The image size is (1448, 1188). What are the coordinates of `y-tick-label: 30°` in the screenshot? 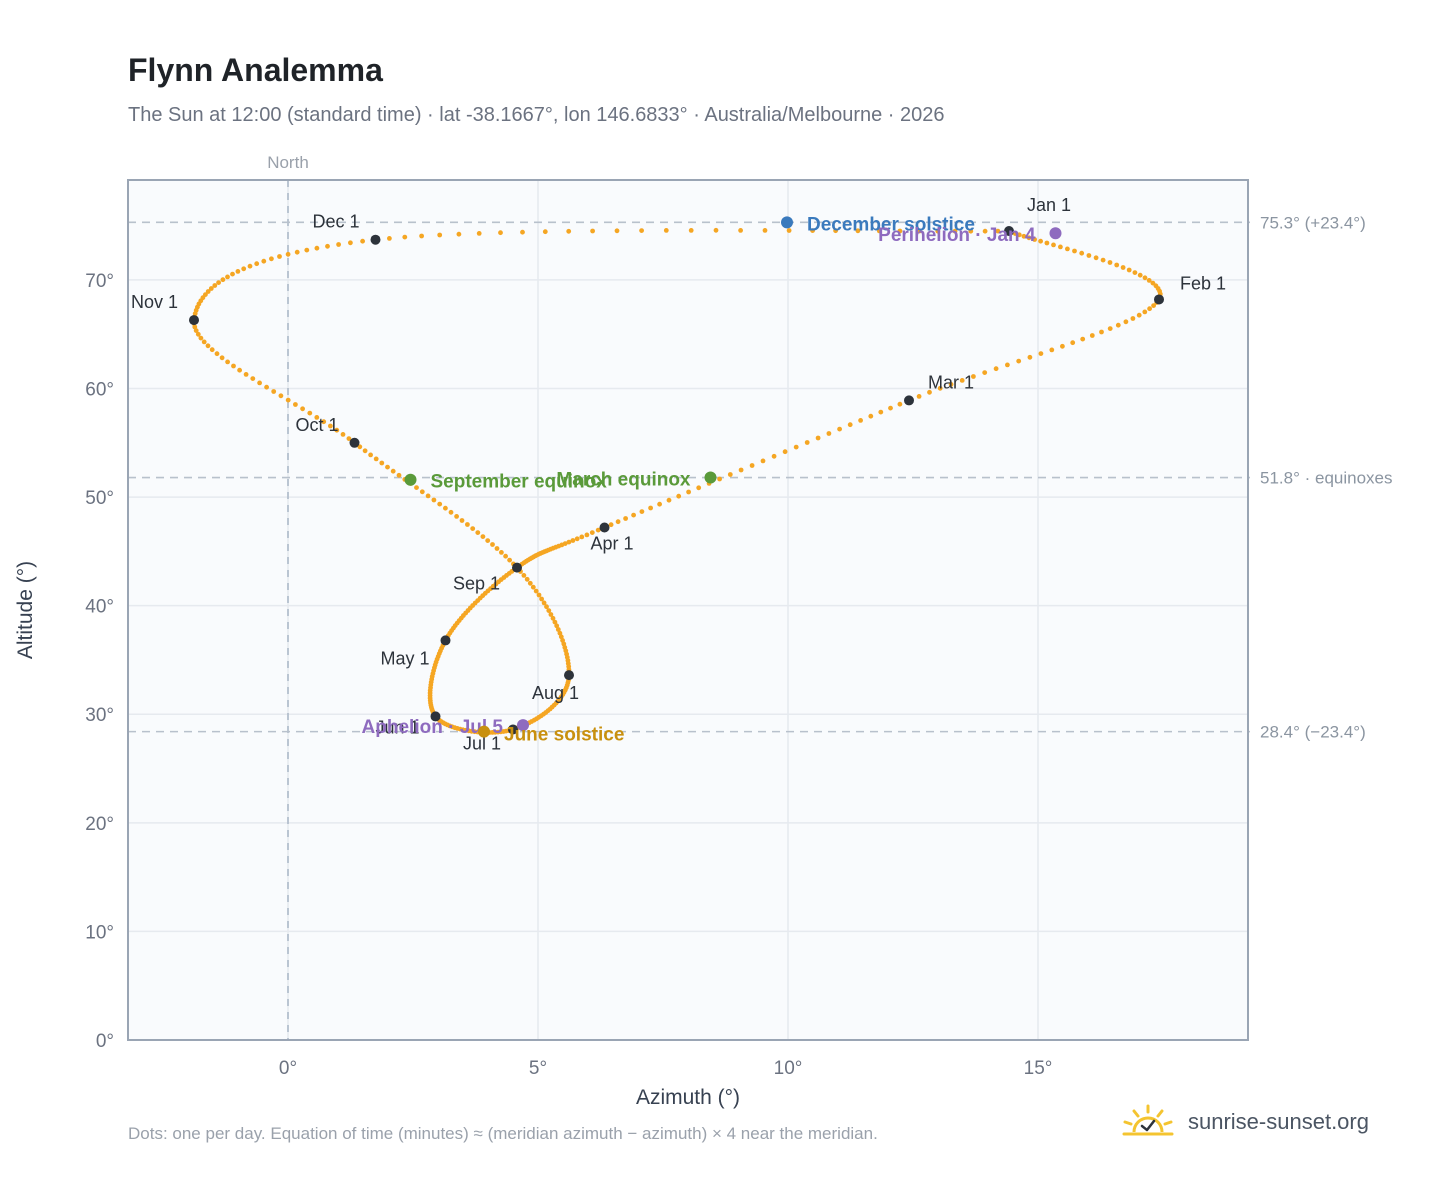 It's located at (99, 715).